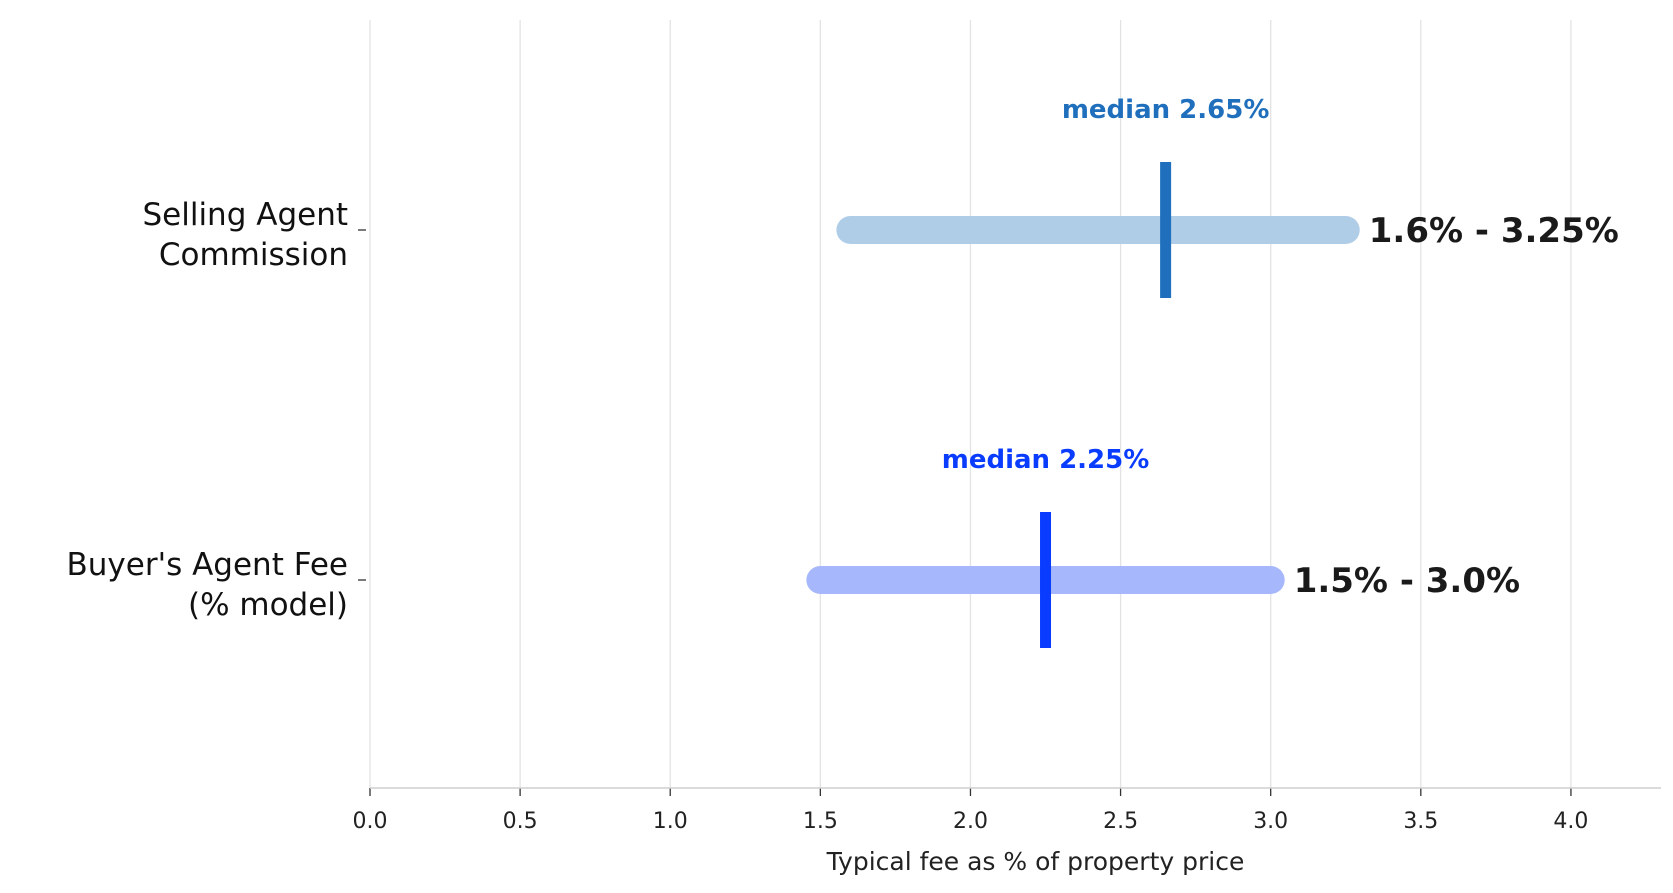 The image size is (1673, 893). I want to click on category-label-line: (% model), so click(268, 605).